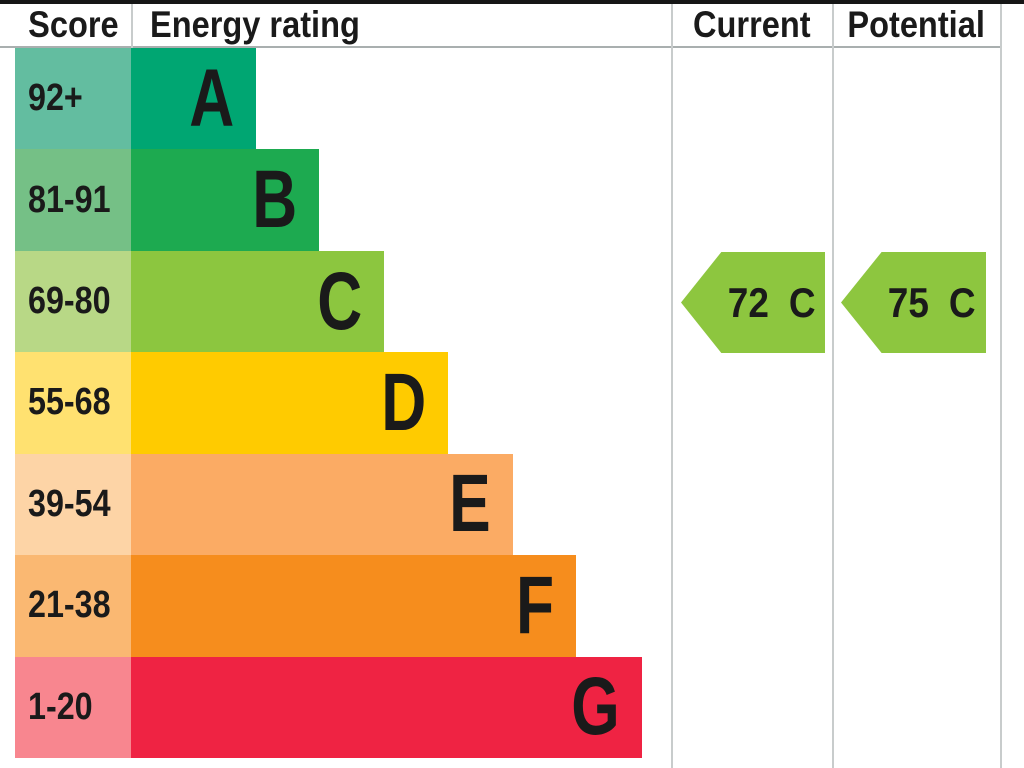 The image size is (1024, 768). What do you see at coordinates (403, 402) in the screenshot?
I see `band-letter: D` at bounding box center [403, 402].